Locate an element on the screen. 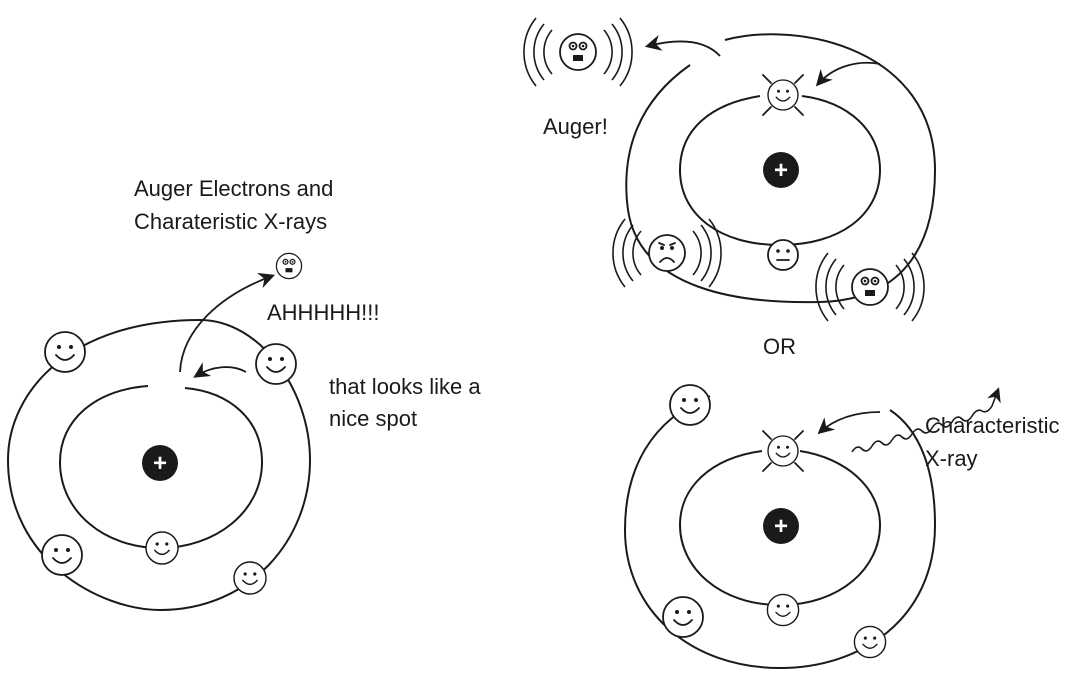  auger-nucleus is located at coordinates (781, 170).